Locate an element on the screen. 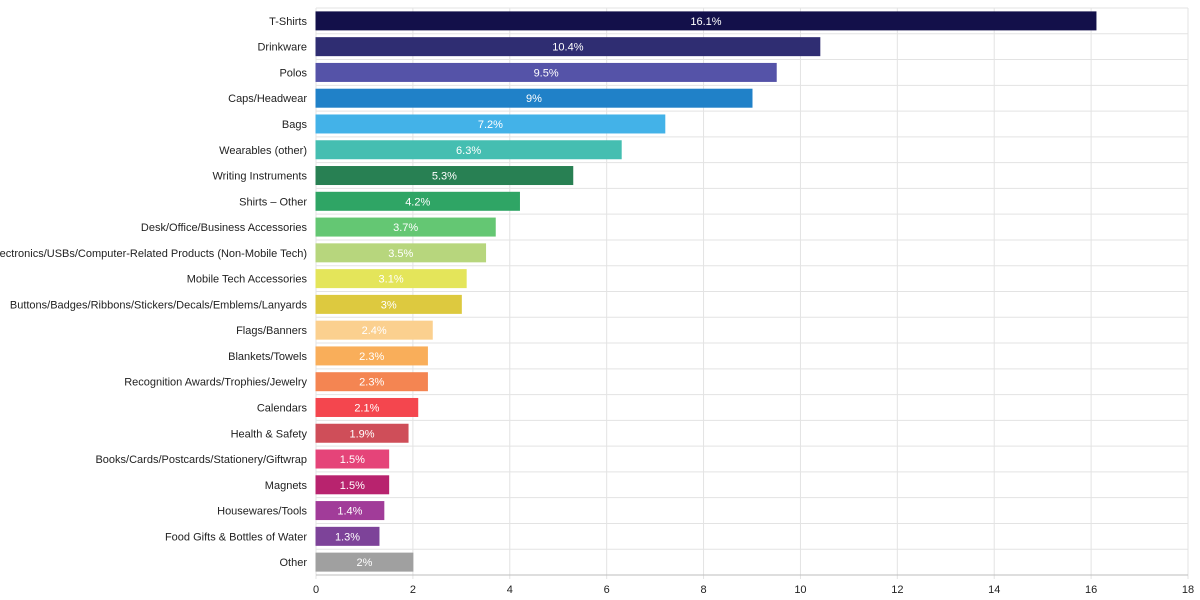 This screenshot has width=1200, height=600. bar-value-label: 7.2% is located at coordinates (490, 125).